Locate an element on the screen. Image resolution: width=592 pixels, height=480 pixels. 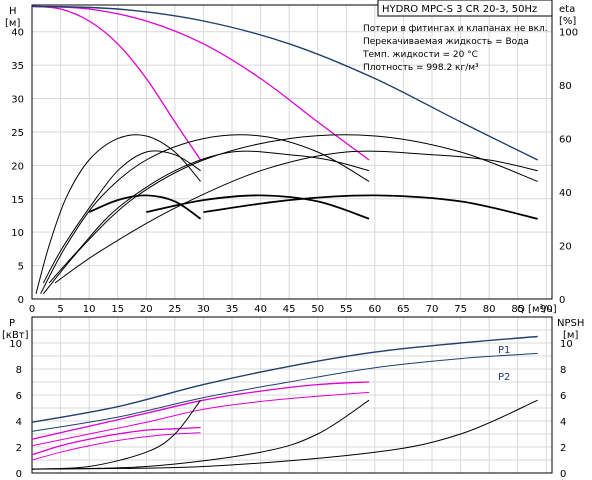
p1-label: P1 is located at coordinates (504, 350).